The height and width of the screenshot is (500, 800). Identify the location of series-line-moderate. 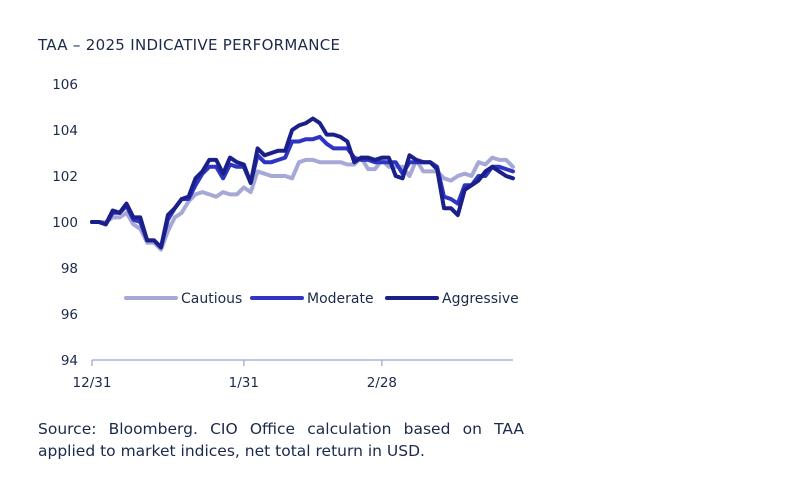
(302, 192).